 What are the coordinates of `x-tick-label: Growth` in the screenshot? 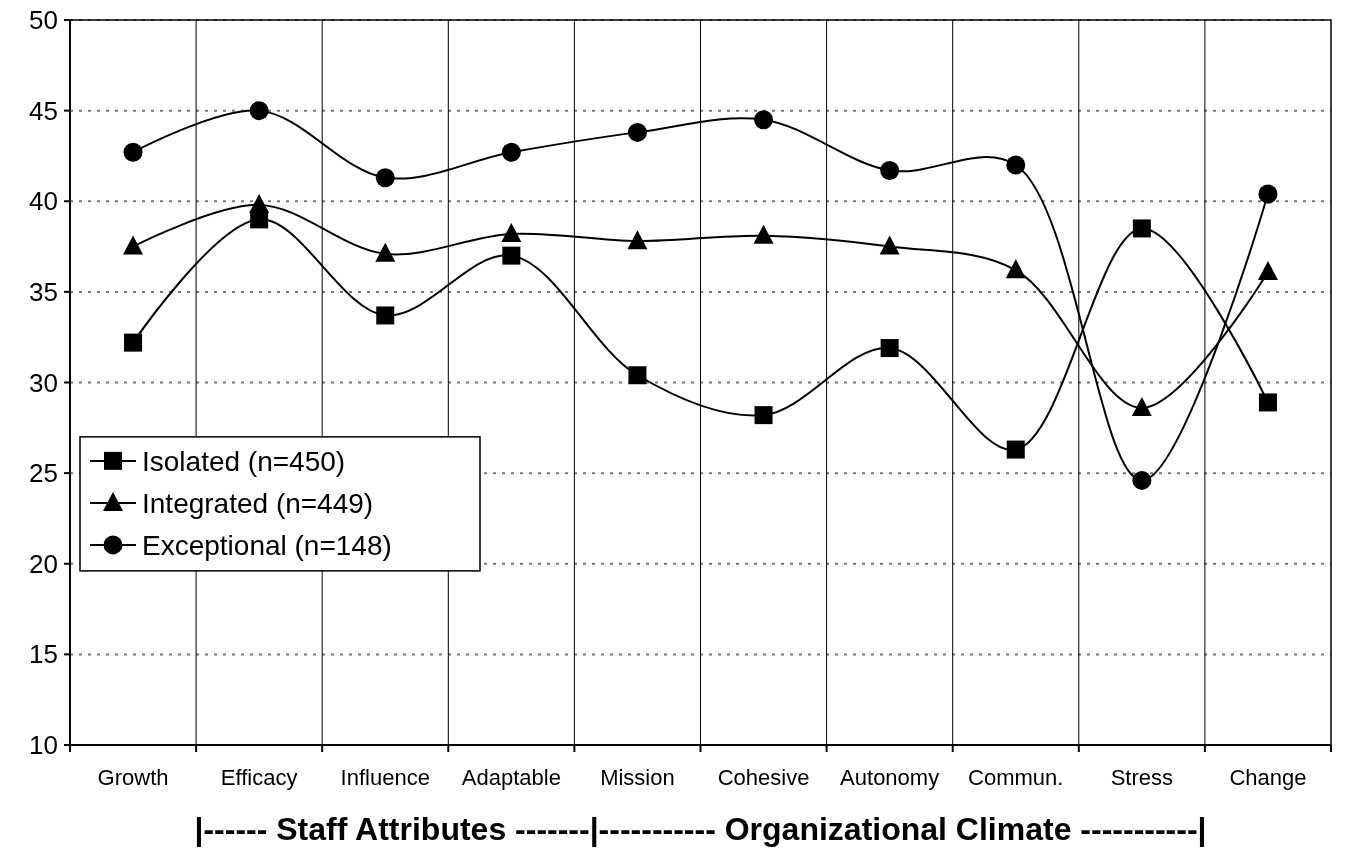 It's located at (133, 777).